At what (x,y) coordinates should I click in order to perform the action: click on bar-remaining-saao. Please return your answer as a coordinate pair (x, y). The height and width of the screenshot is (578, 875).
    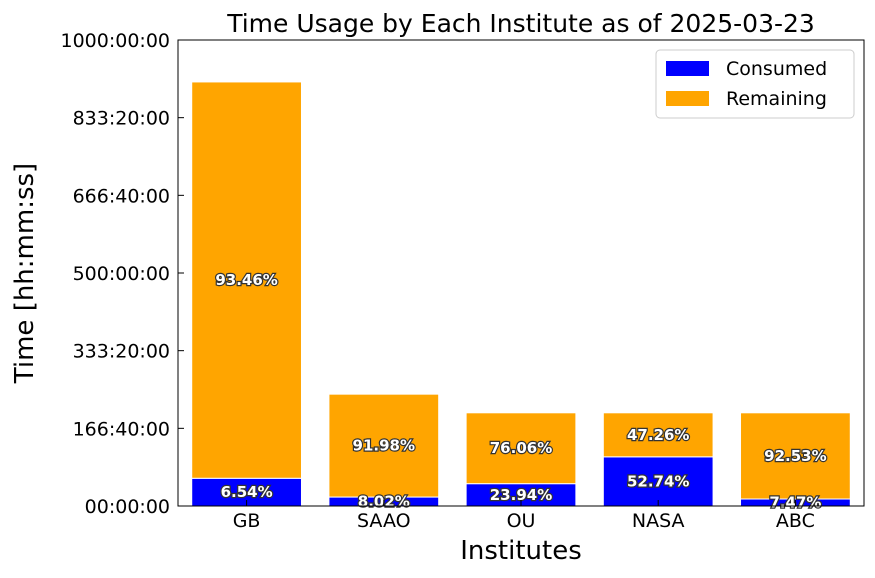
    Looking at the image, I should click on (384, 445).